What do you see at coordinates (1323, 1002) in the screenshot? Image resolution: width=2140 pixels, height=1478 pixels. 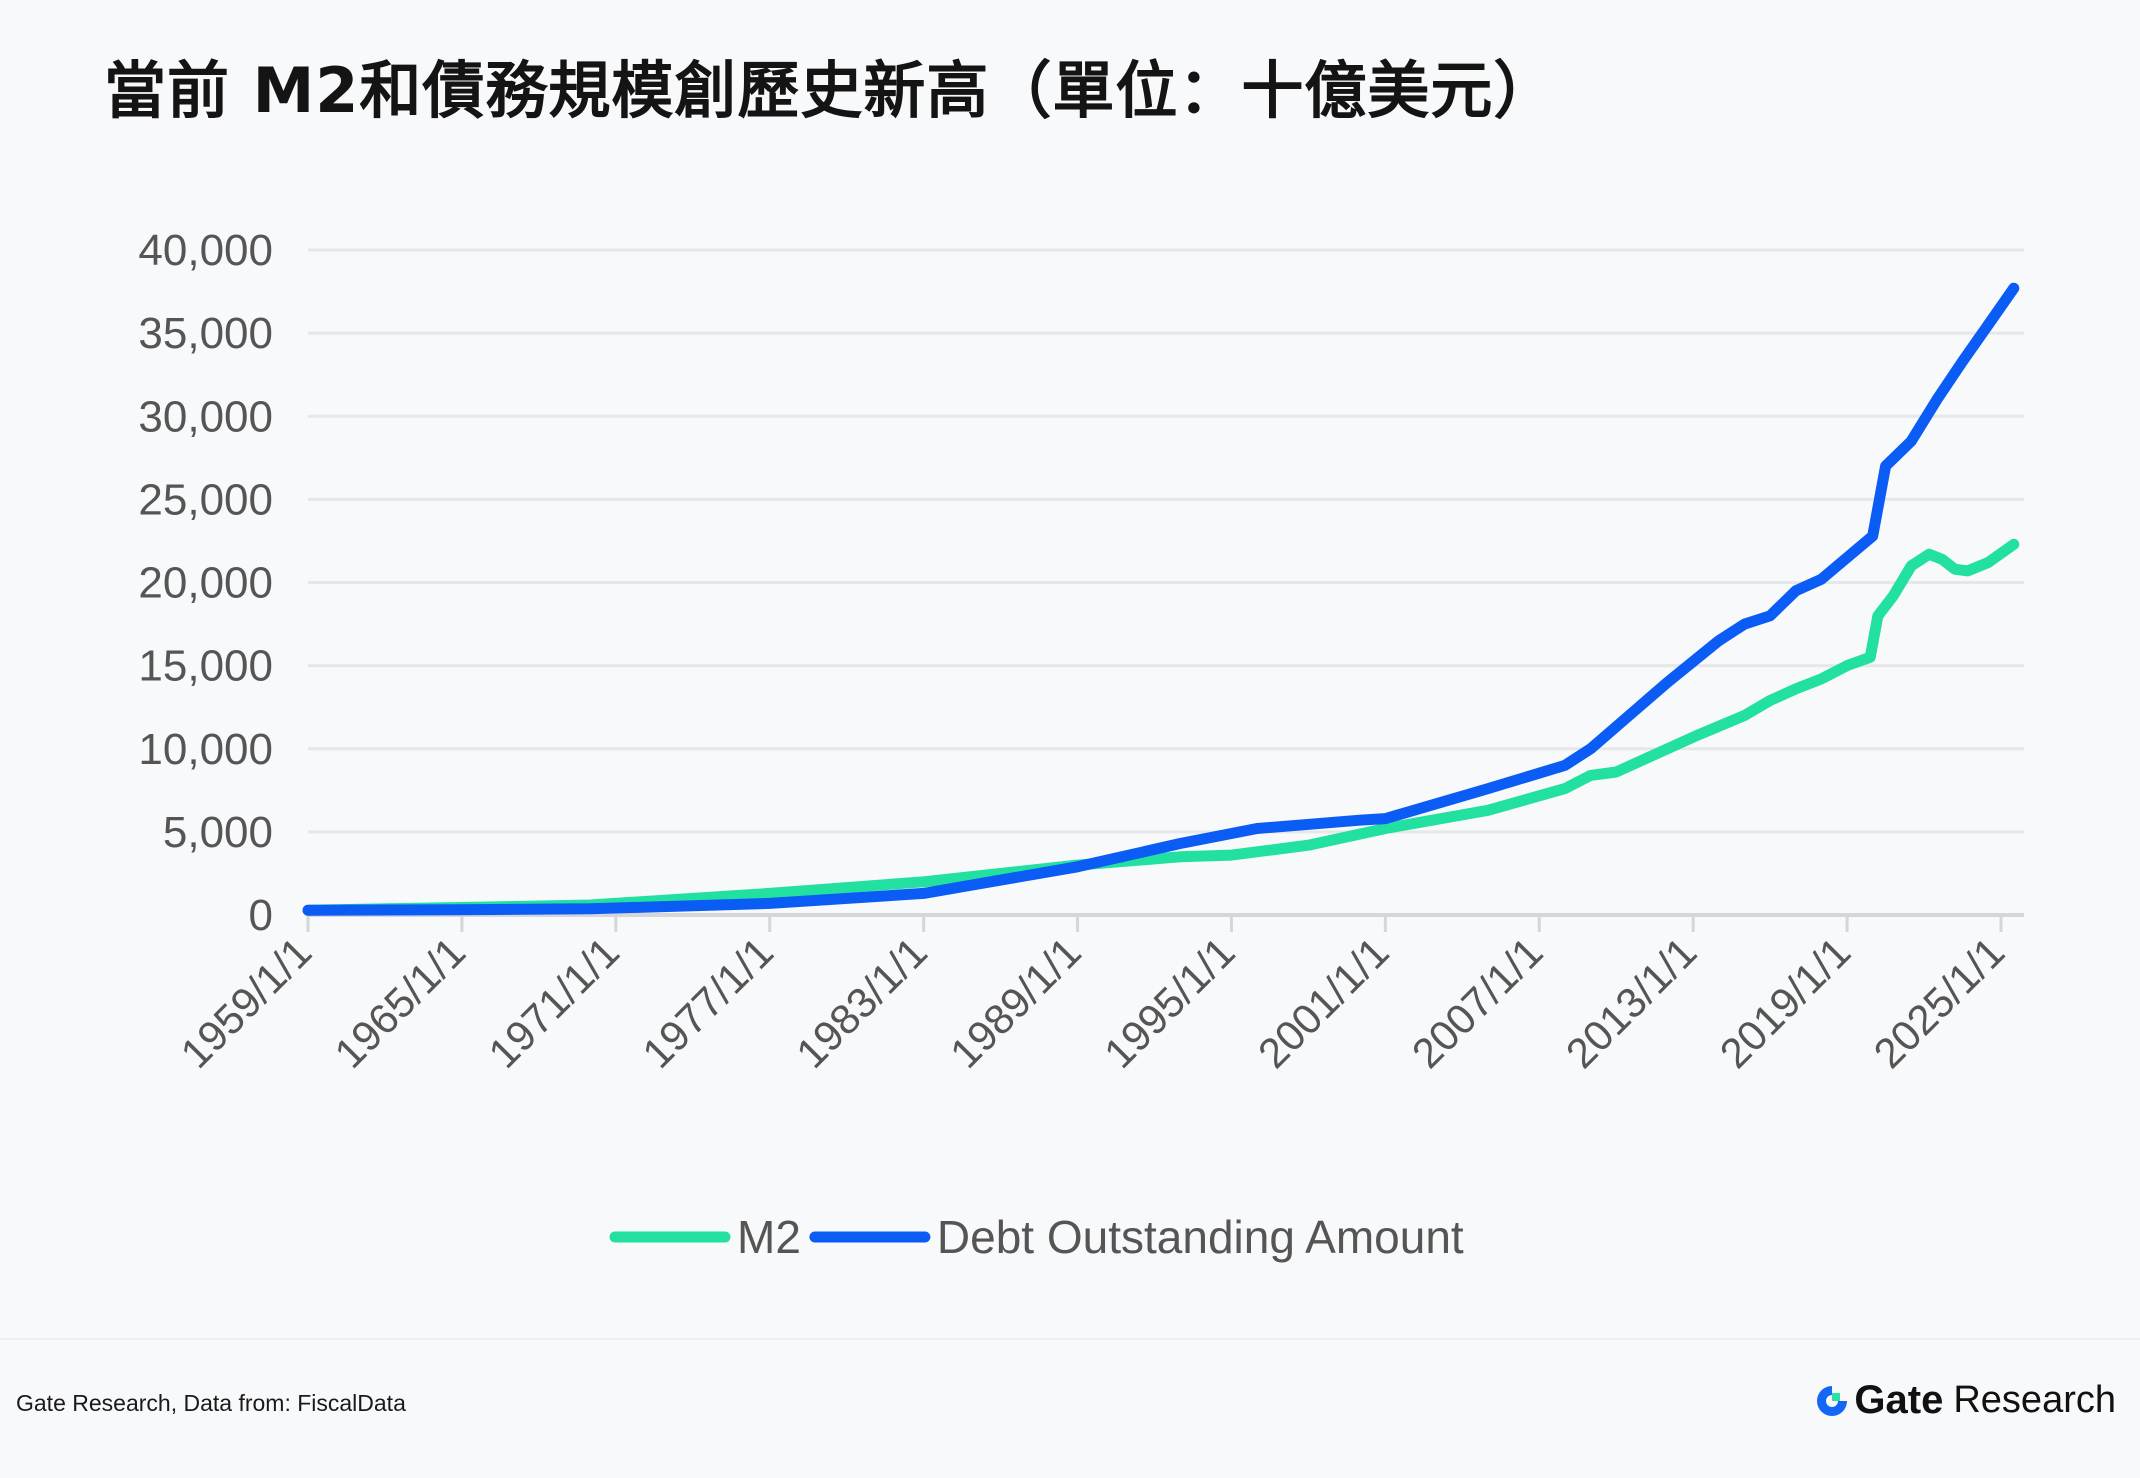 I see `x-tick-label: 2001/1/1` at bounding box center [1323, 1002].